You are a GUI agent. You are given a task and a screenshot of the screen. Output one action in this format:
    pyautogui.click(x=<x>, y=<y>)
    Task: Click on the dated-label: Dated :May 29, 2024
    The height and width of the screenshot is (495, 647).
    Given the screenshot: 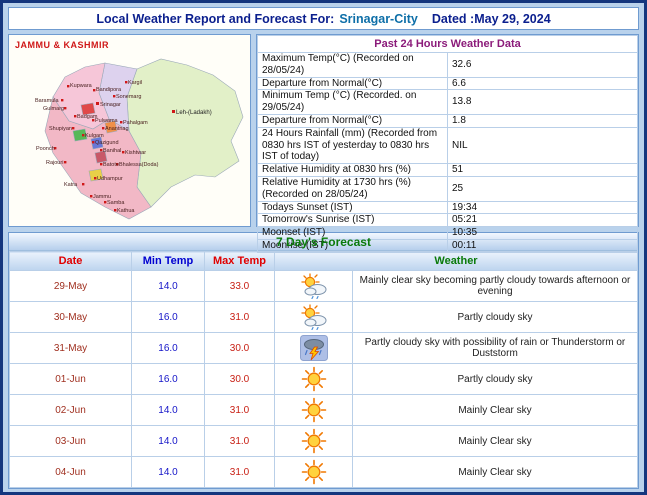 What is the action you would take?
    pyautogui.click(x=491, y=18)
    